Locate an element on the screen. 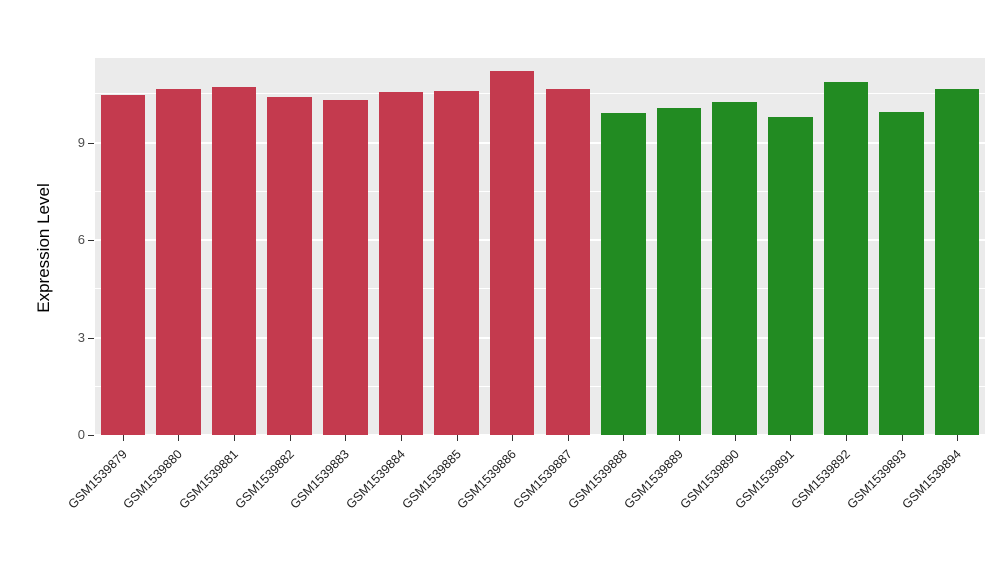  y-axis-tick-label: 3 is located at coordinates (81, 337).